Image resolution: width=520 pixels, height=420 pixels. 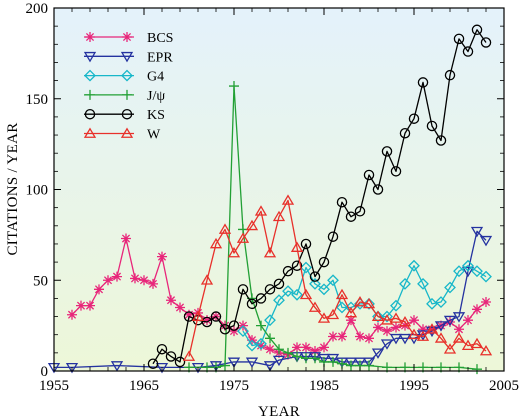 I want to click on legend-item-epr: EPR, so click(x=128, y=57).